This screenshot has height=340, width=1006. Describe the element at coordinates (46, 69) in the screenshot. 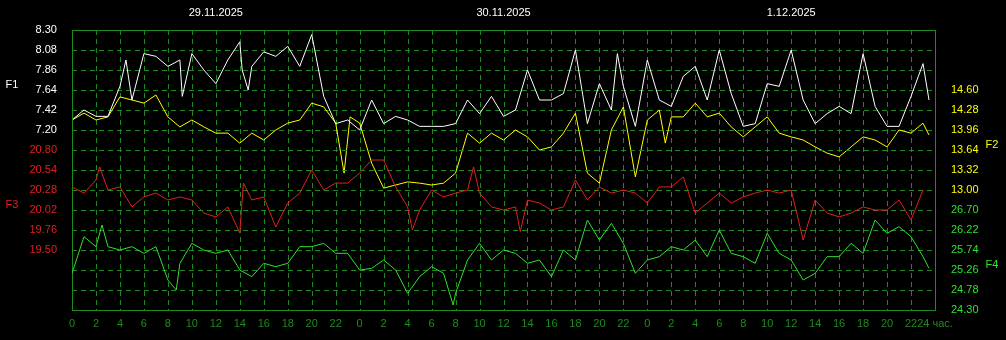

I see `y-tick-label: 7.86` at that location.